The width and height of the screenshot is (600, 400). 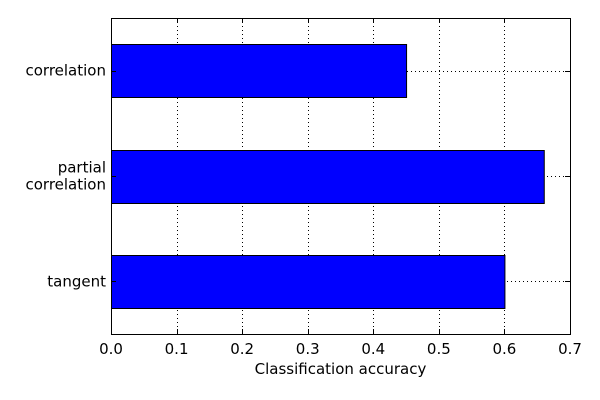 I want to click on bar-partial-correlation, so click(x=328, y=177).